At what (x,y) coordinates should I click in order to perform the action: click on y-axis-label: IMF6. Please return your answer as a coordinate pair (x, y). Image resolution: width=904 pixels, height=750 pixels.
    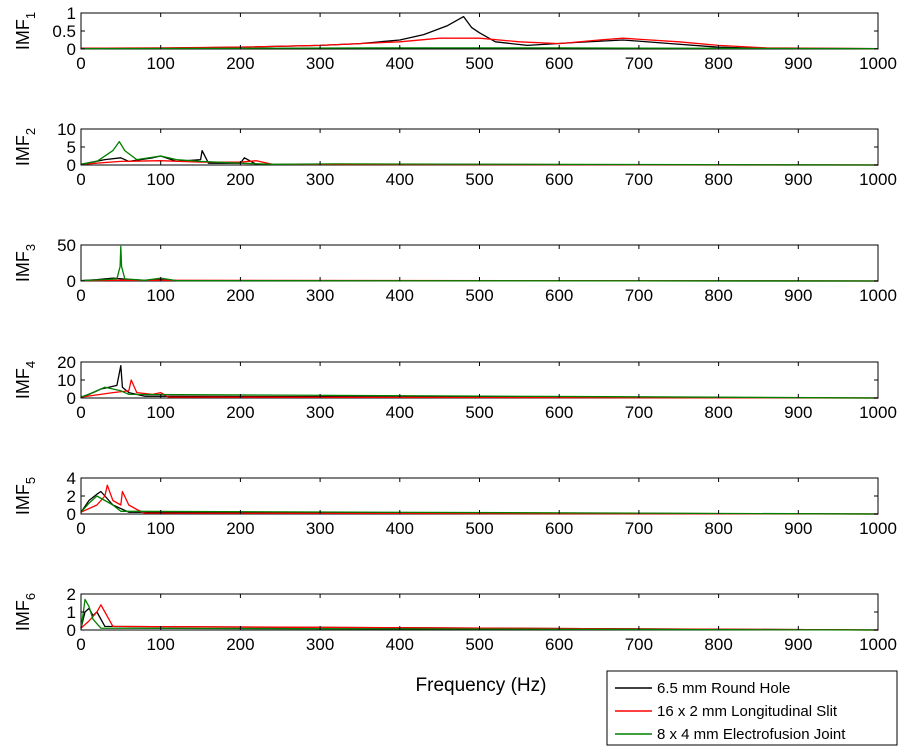
    Looking at the image, I should click on (25, 612).